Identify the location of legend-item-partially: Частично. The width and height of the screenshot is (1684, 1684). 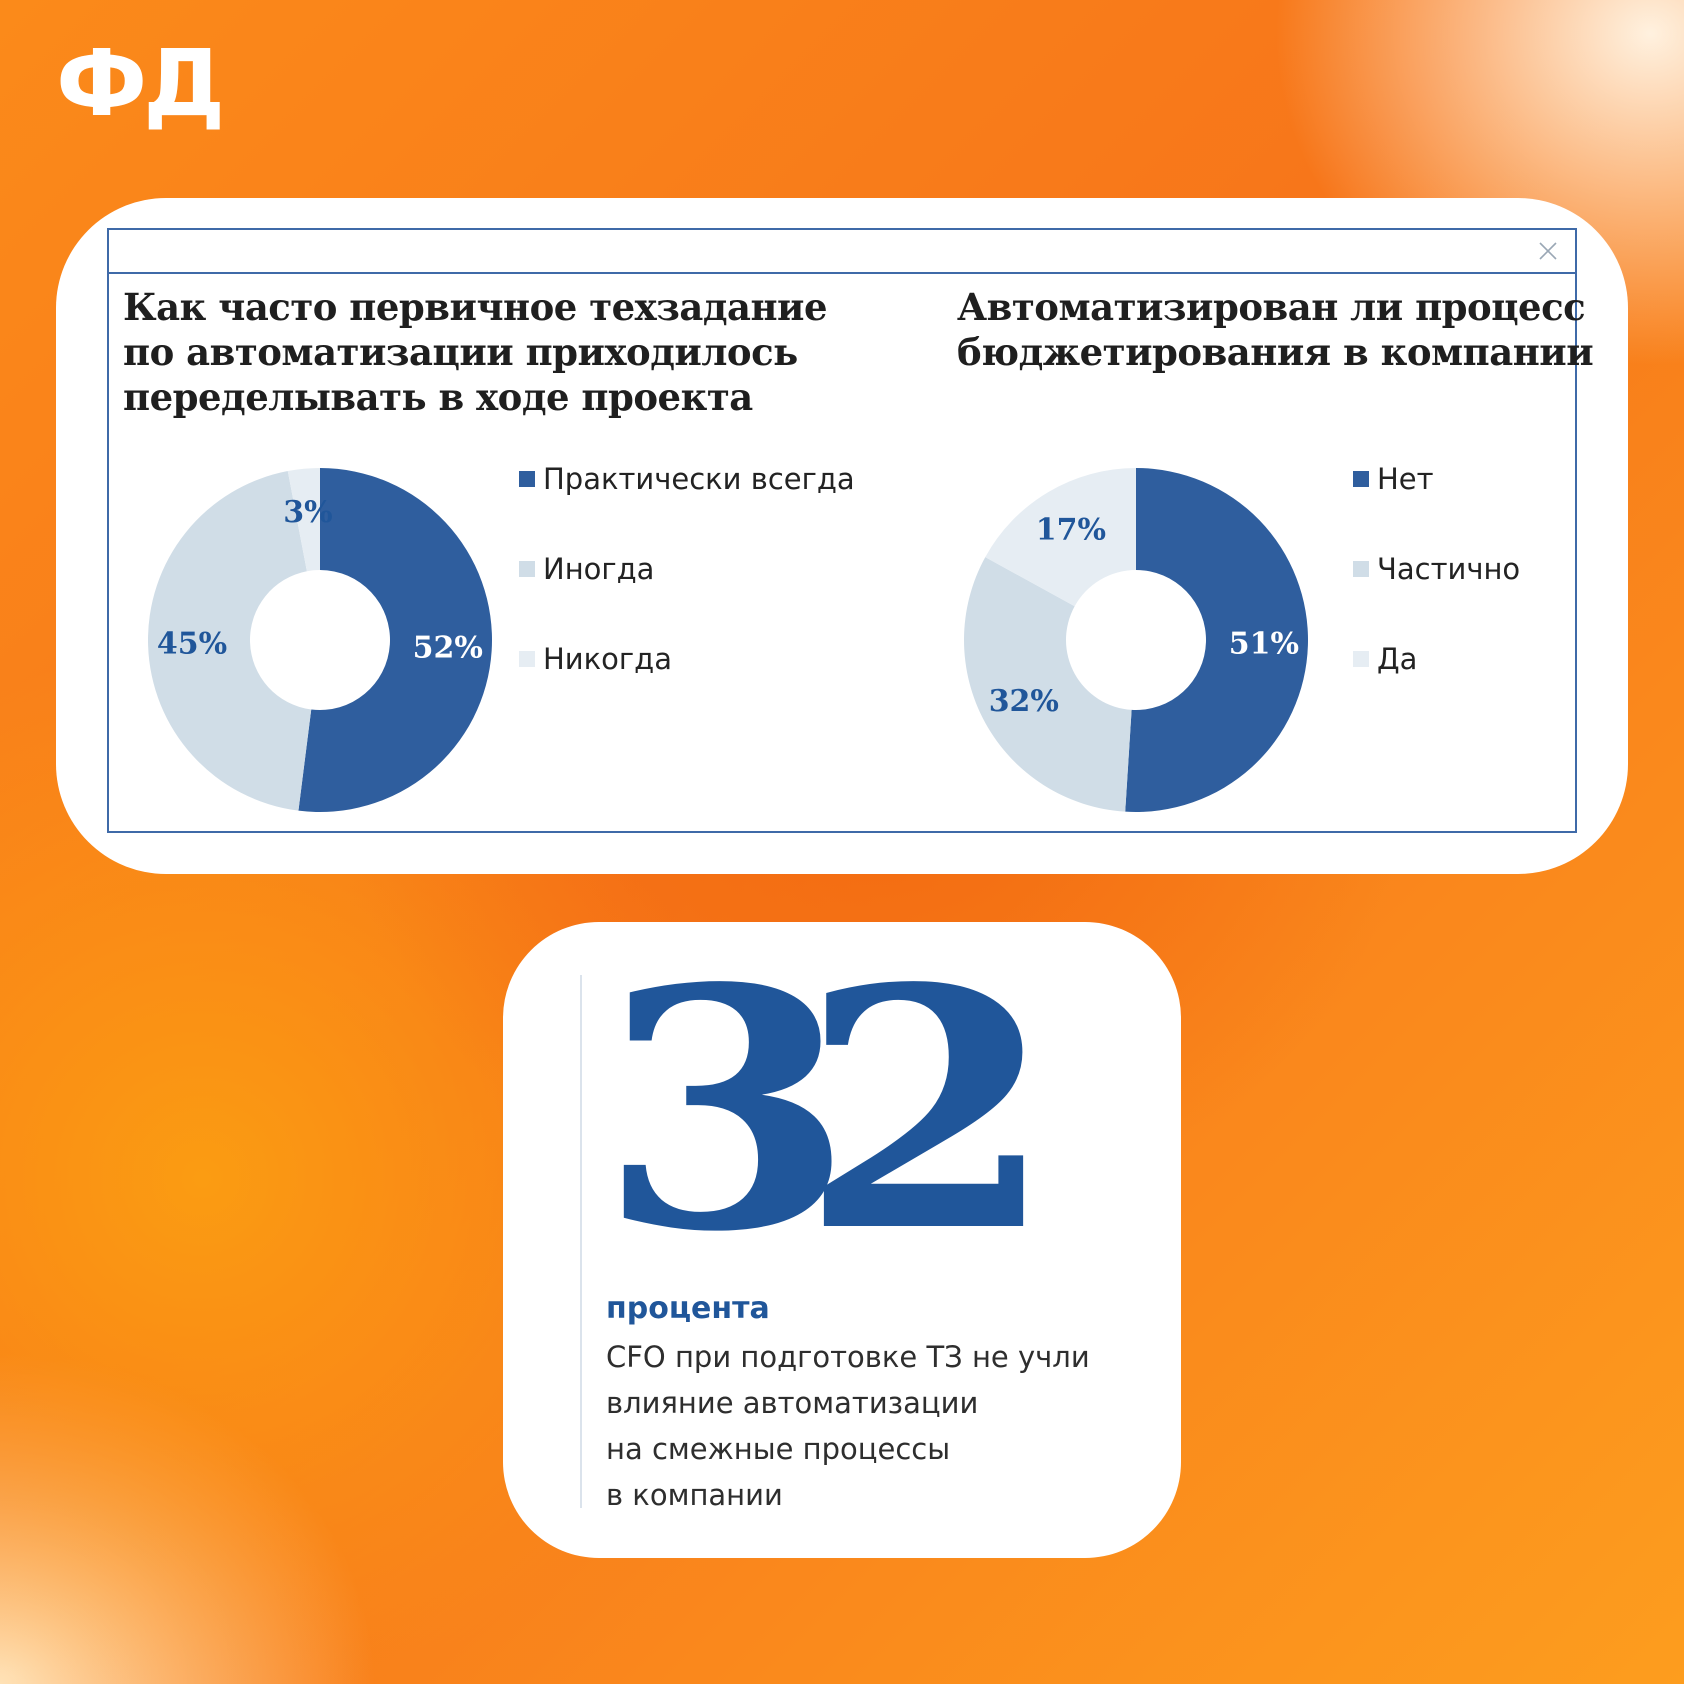
(1436, 569).